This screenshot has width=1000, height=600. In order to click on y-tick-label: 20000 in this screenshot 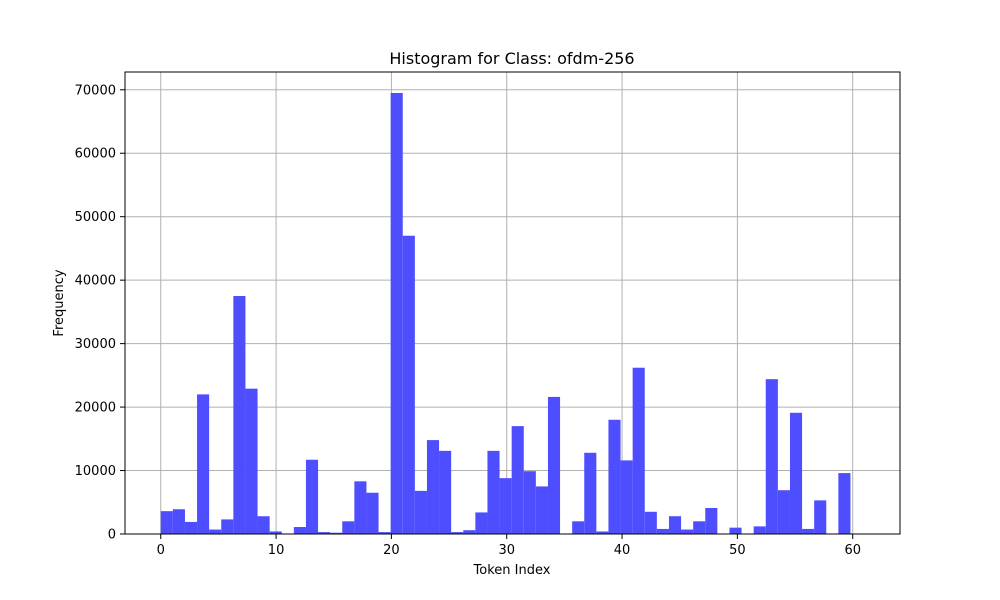, I will do `click(95, 408)`.